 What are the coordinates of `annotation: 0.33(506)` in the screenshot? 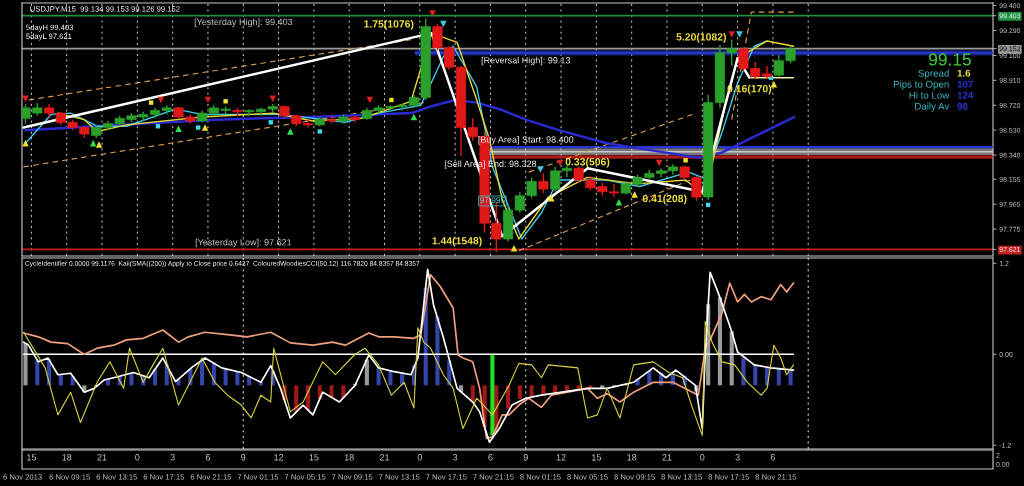 It's located at (587, 162).